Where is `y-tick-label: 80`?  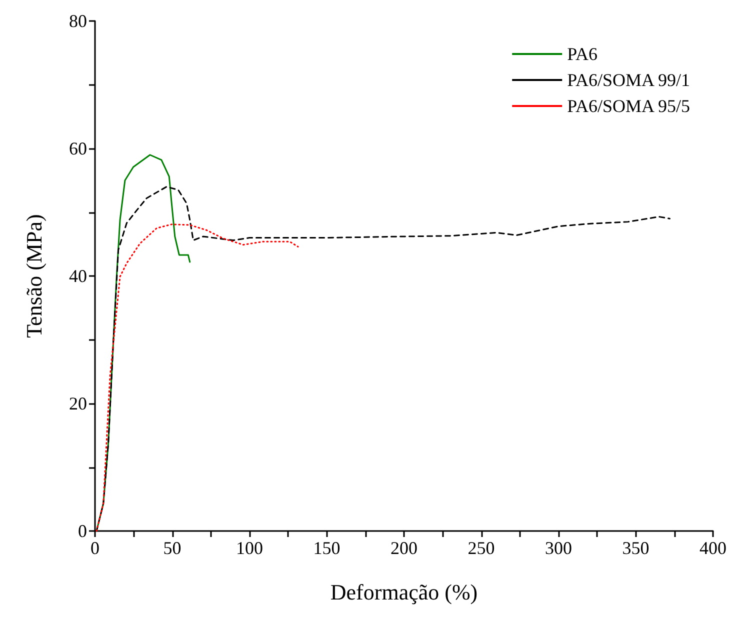 y-tick-label: 80 is located at coordinates (78, 21).